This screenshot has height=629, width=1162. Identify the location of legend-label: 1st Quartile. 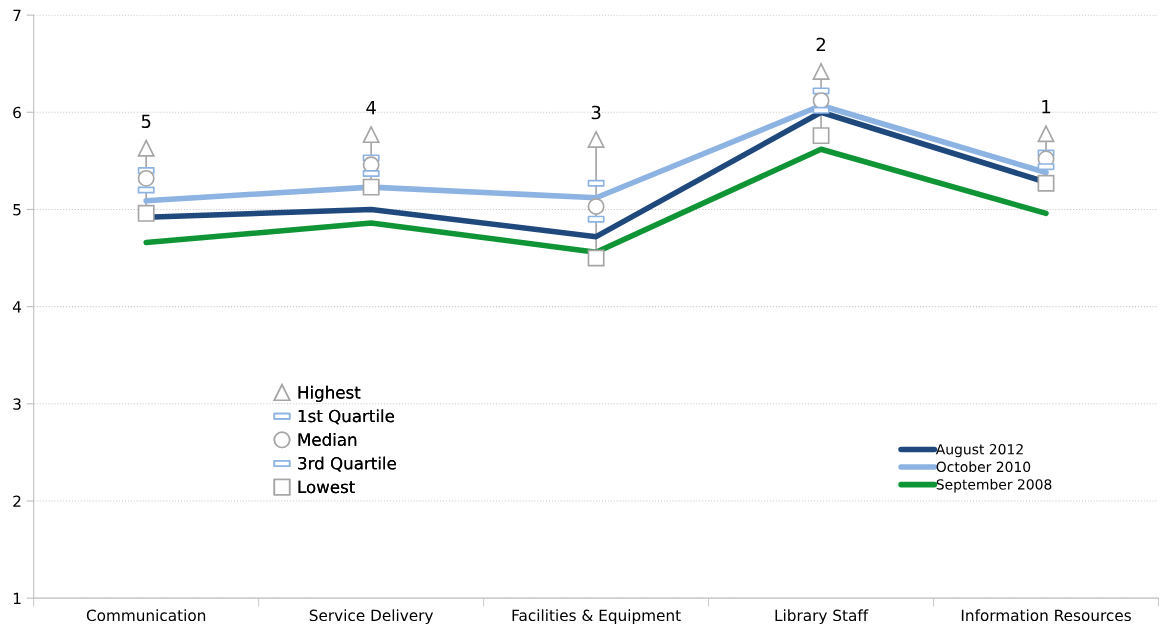
(346, 417).